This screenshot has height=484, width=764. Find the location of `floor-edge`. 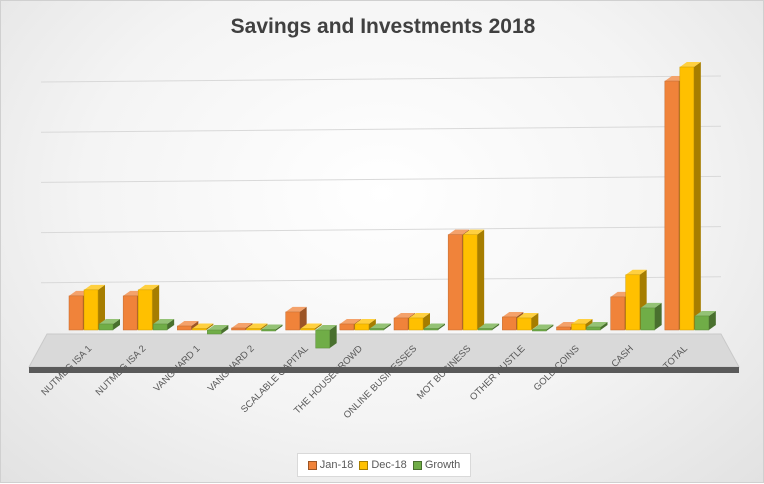

floor-edge is located at coordinates (384, 370).